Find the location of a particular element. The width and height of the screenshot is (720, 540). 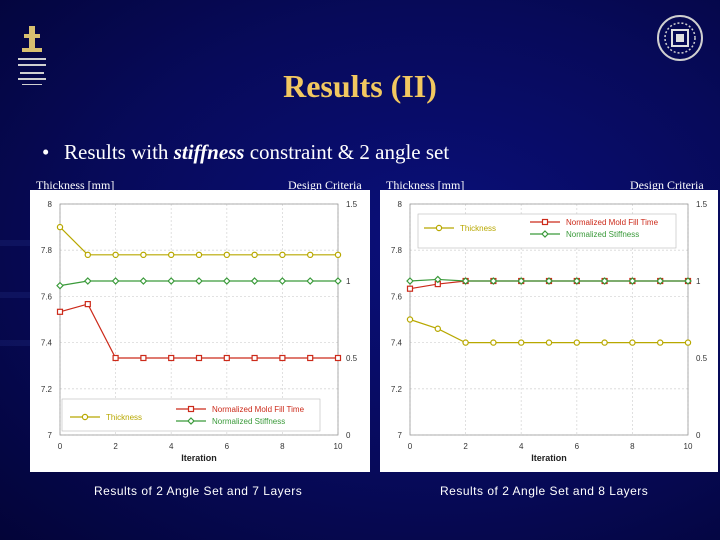

chart2-right-axis-label: Design Criteria is located at coordinates (667, 185).